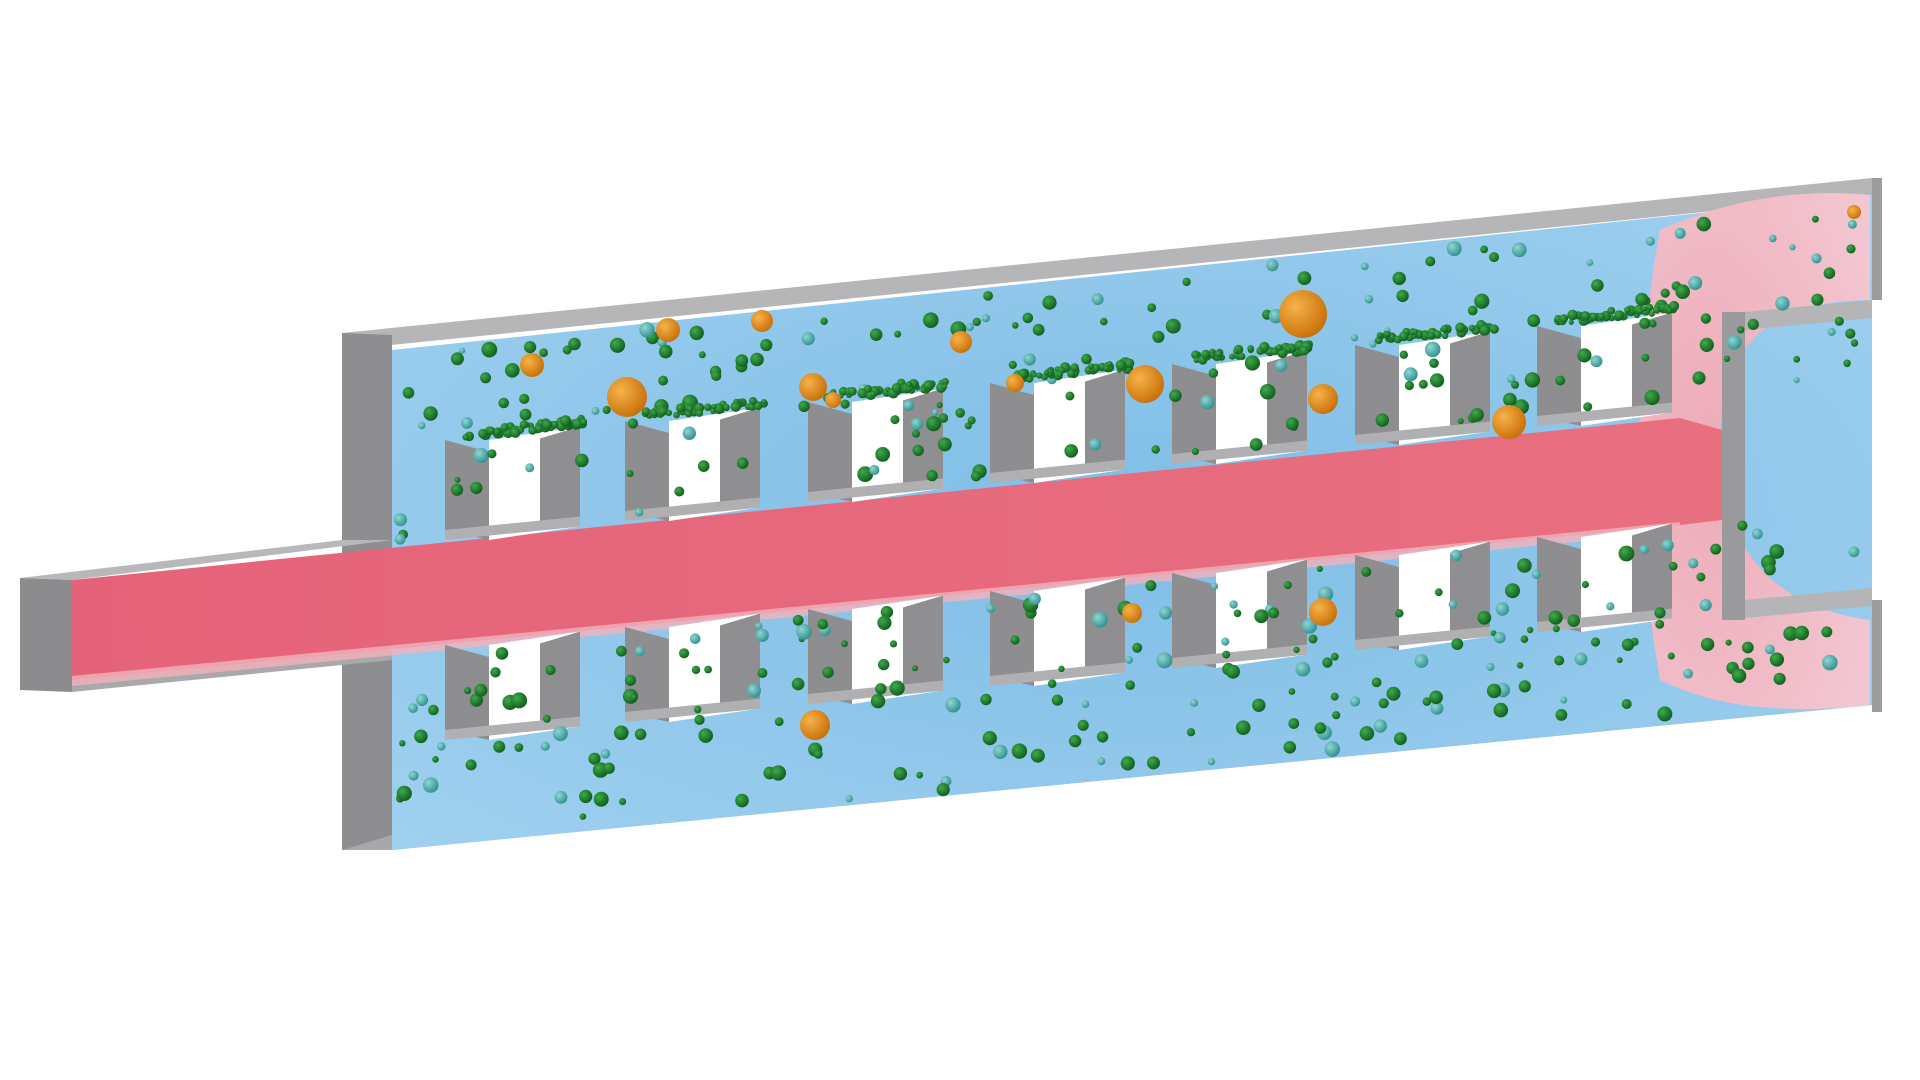 The height and width of the screenshot is (1080, 1920). I want to click on outlet-channel-bottom, so click(1808, 603).